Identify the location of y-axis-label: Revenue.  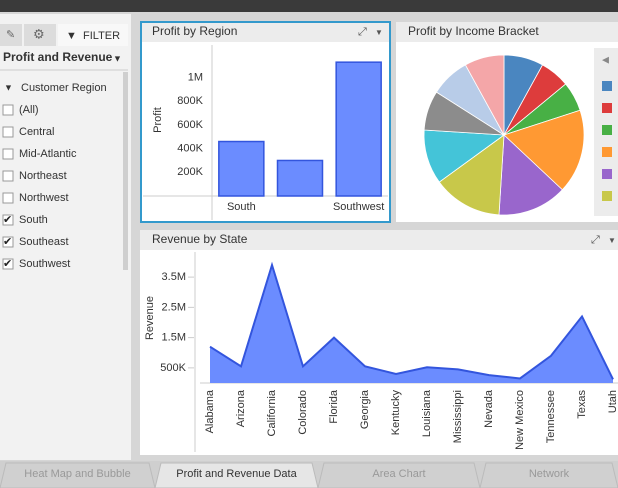
(150, 318).